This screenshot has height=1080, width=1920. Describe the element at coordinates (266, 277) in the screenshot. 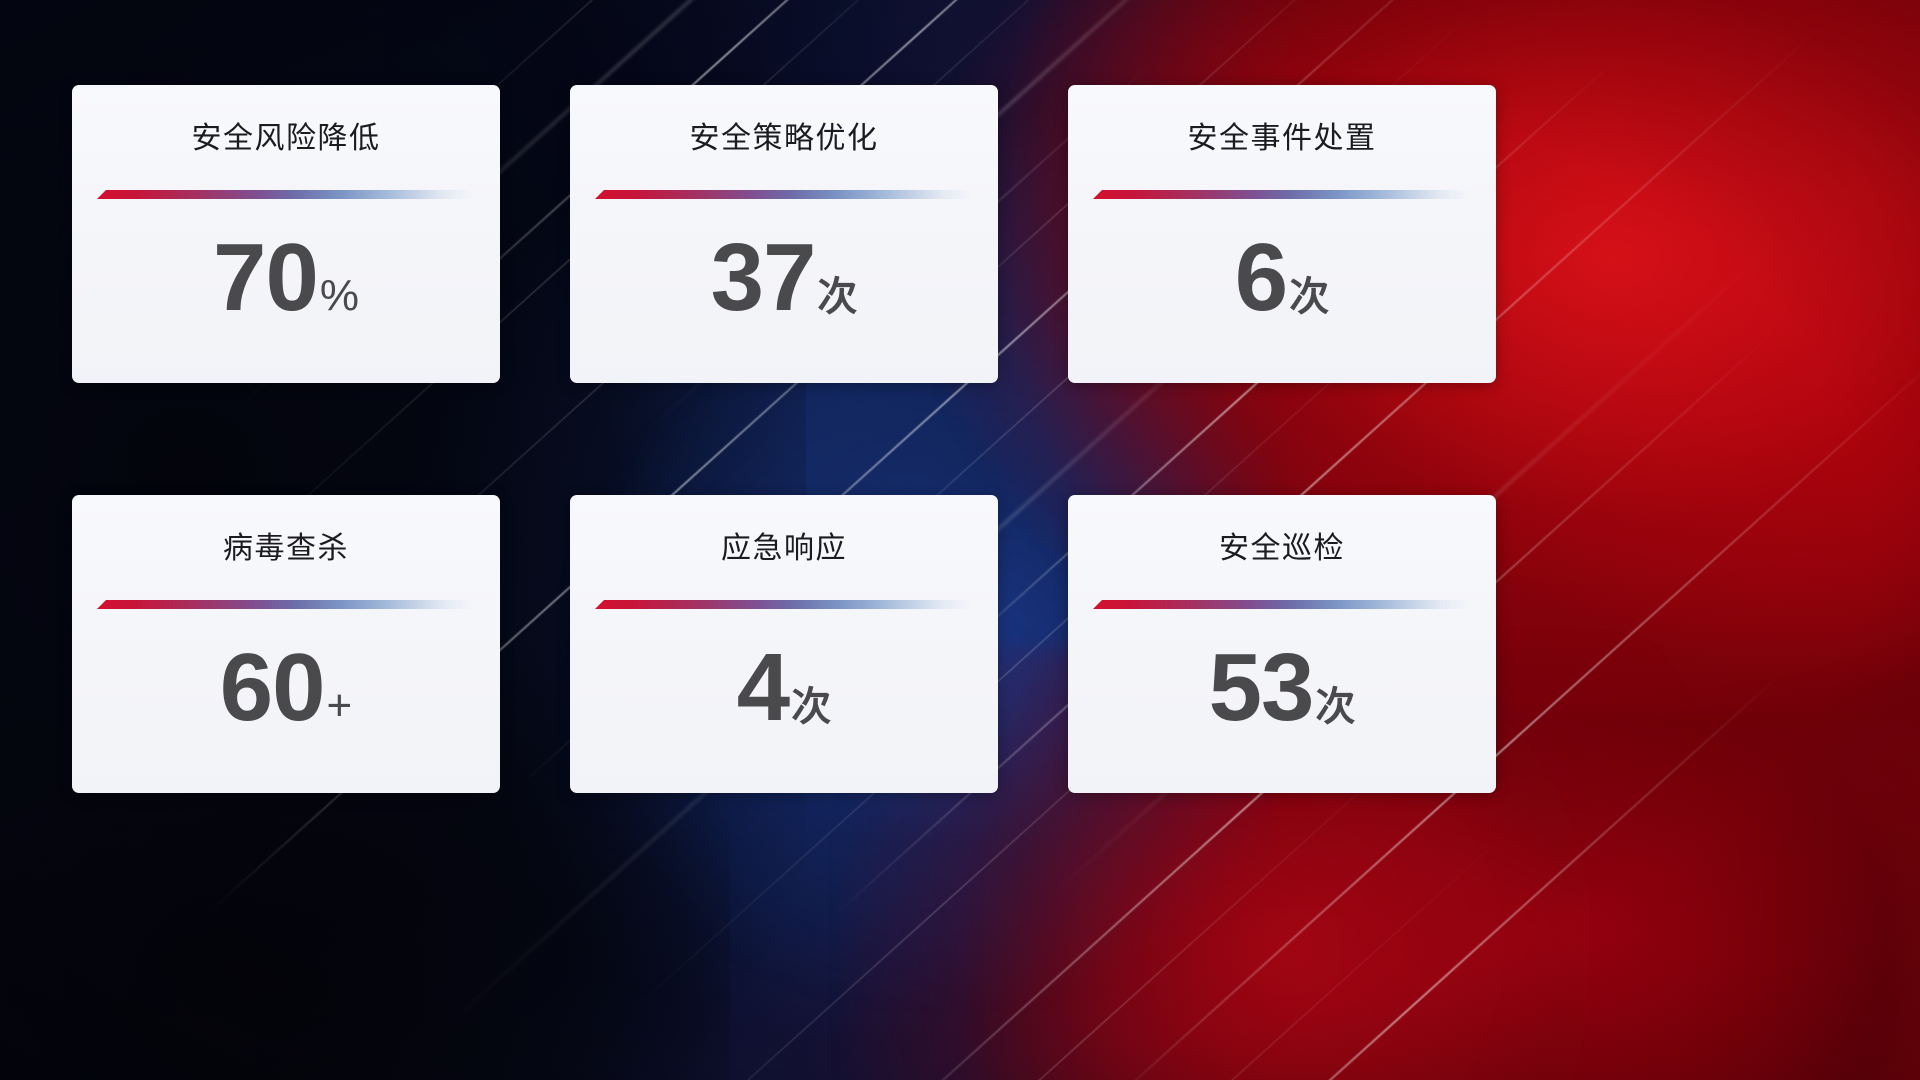

I see `stat-card-value: 70` at that location.